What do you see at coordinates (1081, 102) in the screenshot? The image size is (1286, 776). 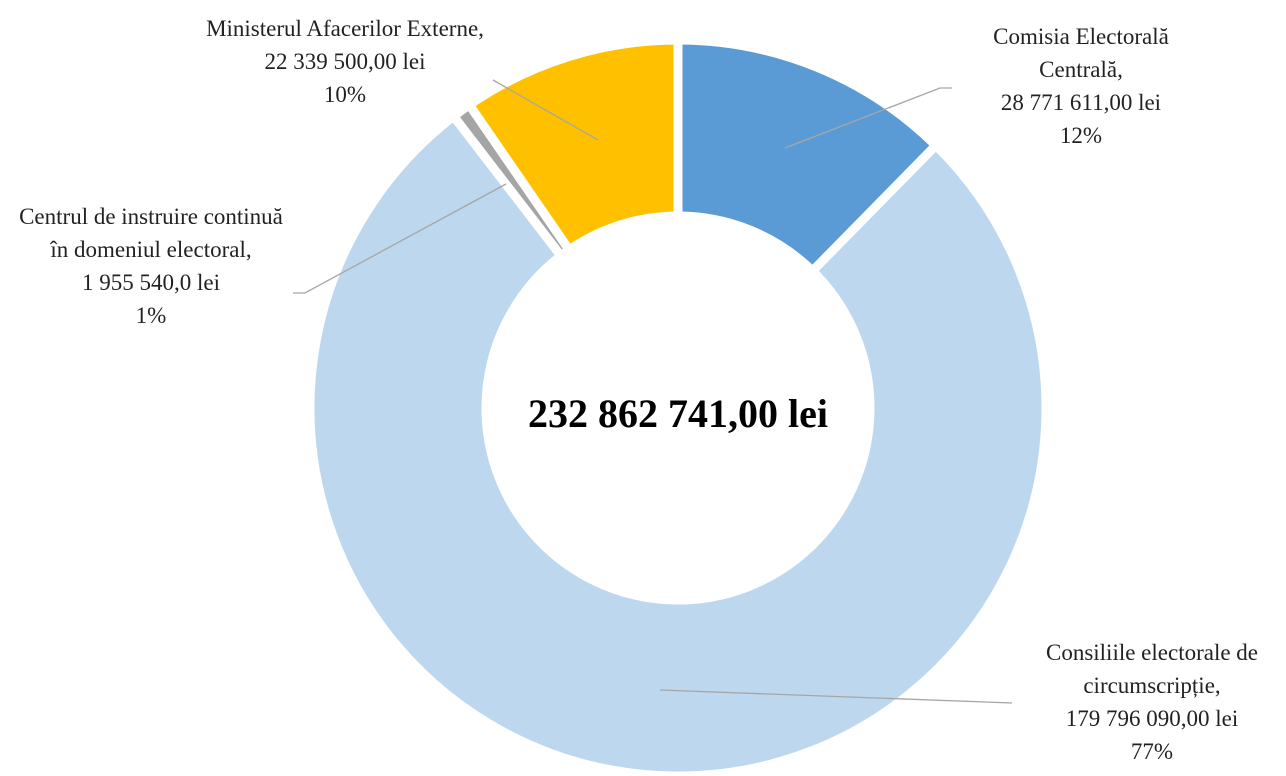 I see `value-label: 28 771 611,00 lei` at bounding box center [1081, 102].